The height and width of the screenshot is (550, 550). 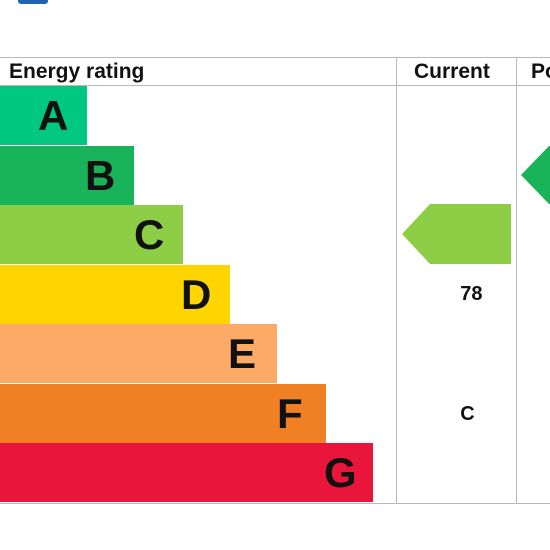 I want to click on band-d: D, so click(x=115, y=294).